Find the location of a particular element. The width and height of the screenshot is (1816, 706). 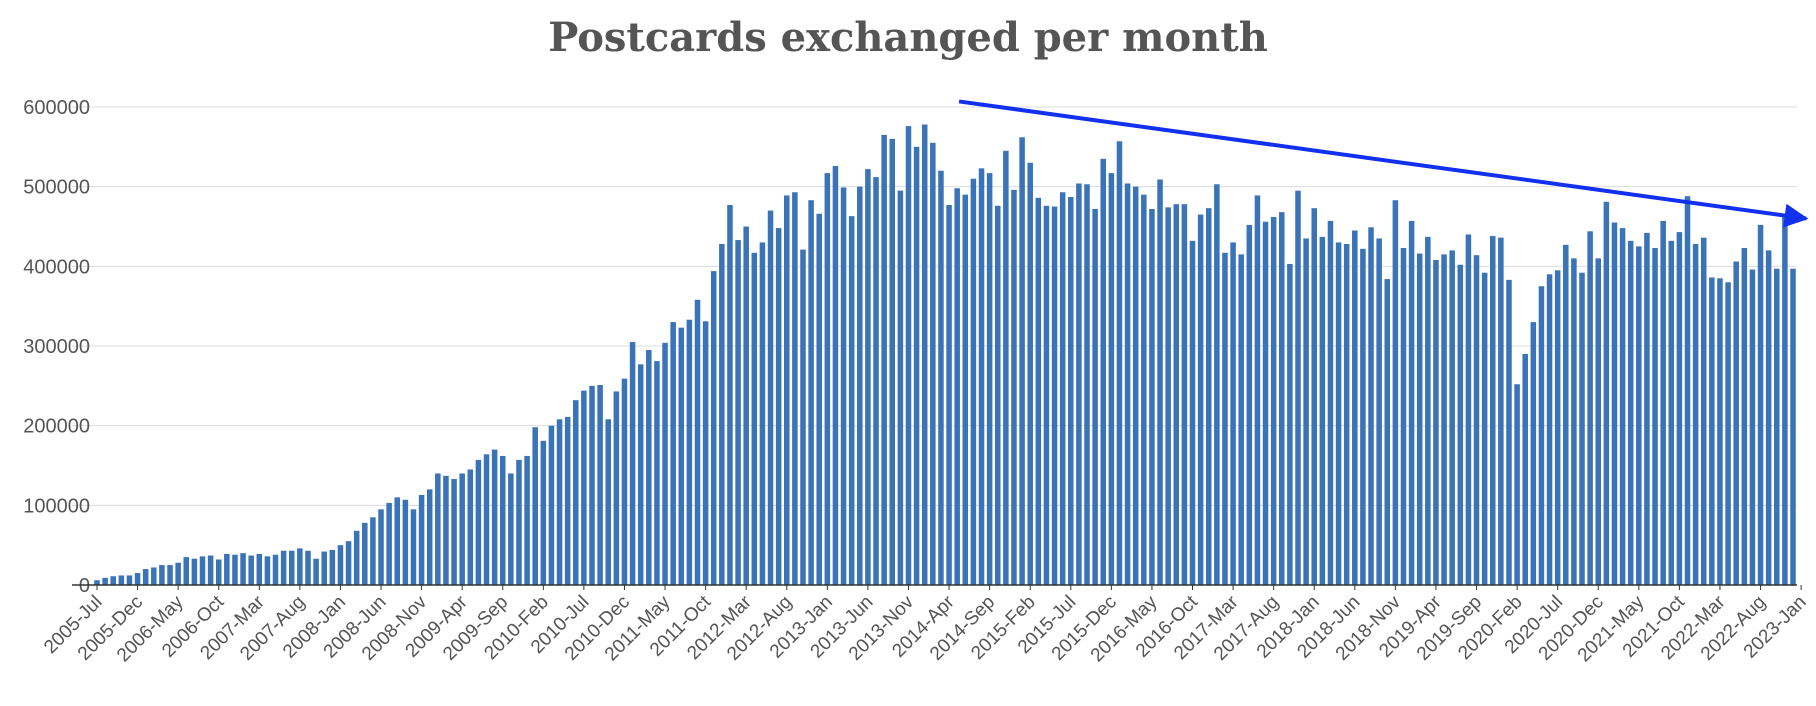

y-tick-label: 200000 is located at coordinates (56, 427).